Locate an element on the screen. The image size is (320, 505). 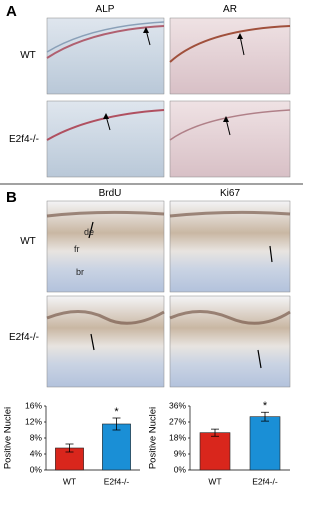
y-tick-label: 4% is located at coordinates (36, 453).